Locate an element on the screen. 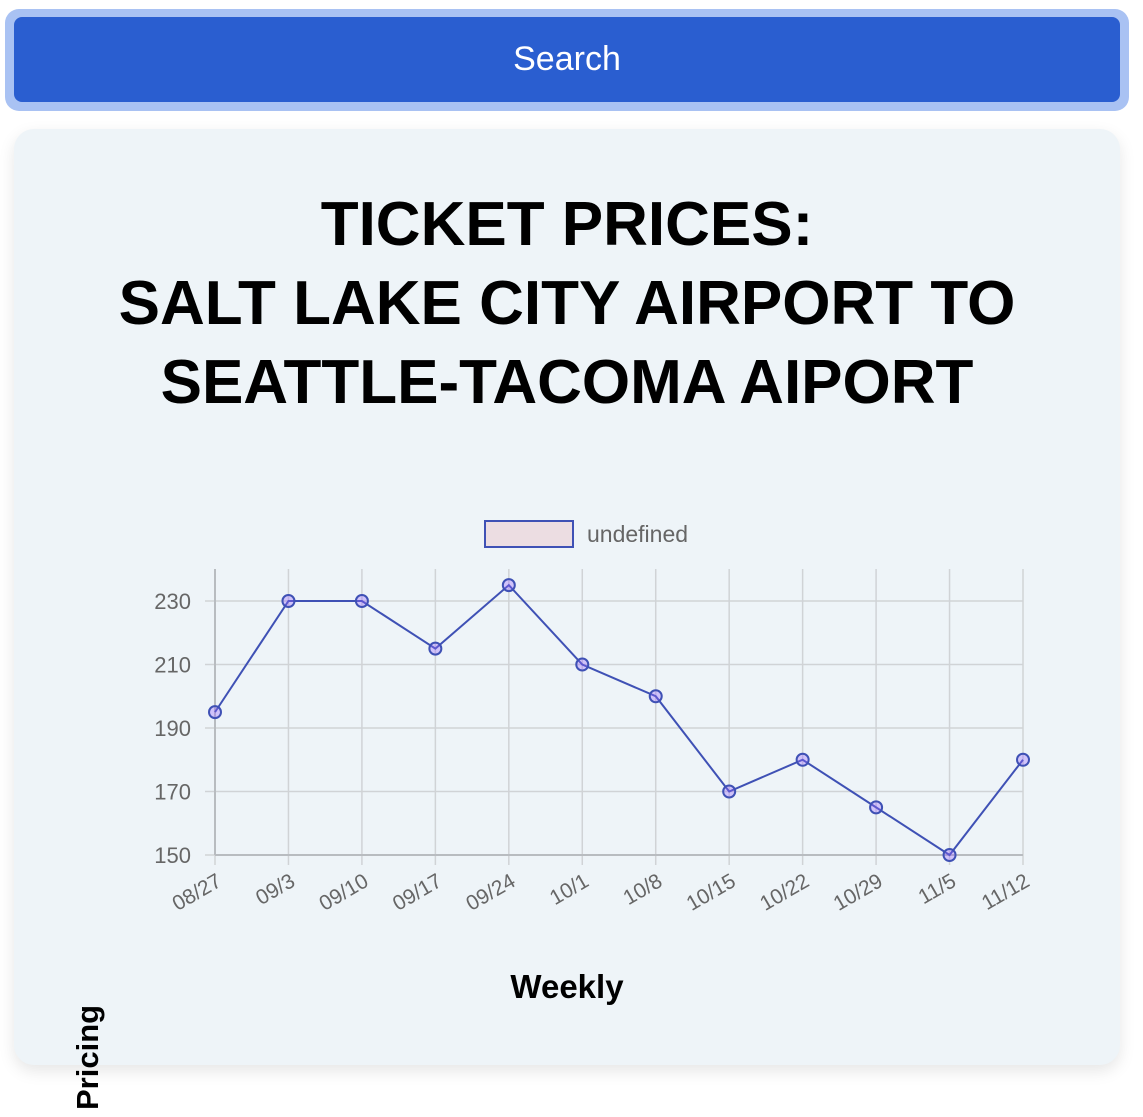 The width and height of the screenshot is (1143, 1117). chart-title-line-2: SALT LAKE CITY AIRPORT TO is located at coordinates (567, 303).